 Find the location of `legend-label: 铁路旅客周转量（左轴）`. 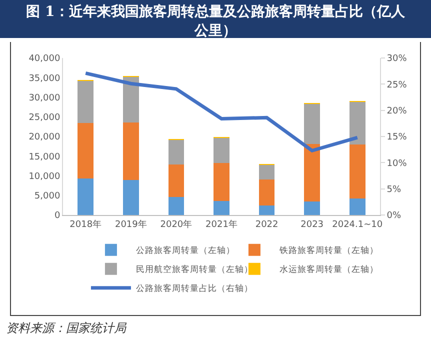

legend-label: 铁路旅客周转量（左轴） is located at coordinates (328, 250).